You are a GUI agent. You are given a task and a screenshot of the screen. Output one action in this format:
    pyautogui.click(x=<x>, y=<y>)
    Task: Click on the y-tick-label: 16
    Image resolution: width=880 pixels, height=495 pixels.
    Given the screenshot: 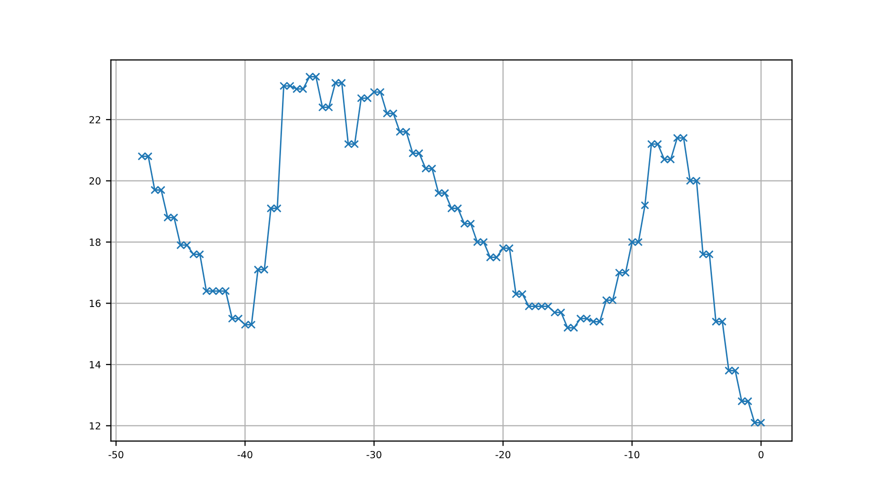 What is the action you would take?
    pyautogui.click(x=95, y=304)
    